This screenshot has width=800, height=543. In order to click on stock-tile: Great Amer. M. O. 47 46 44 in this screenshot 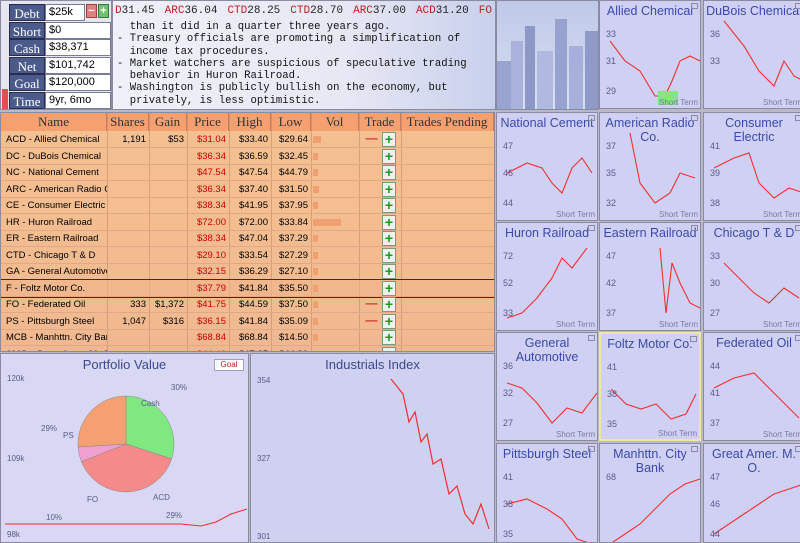, I will do `click(751, 493)`.